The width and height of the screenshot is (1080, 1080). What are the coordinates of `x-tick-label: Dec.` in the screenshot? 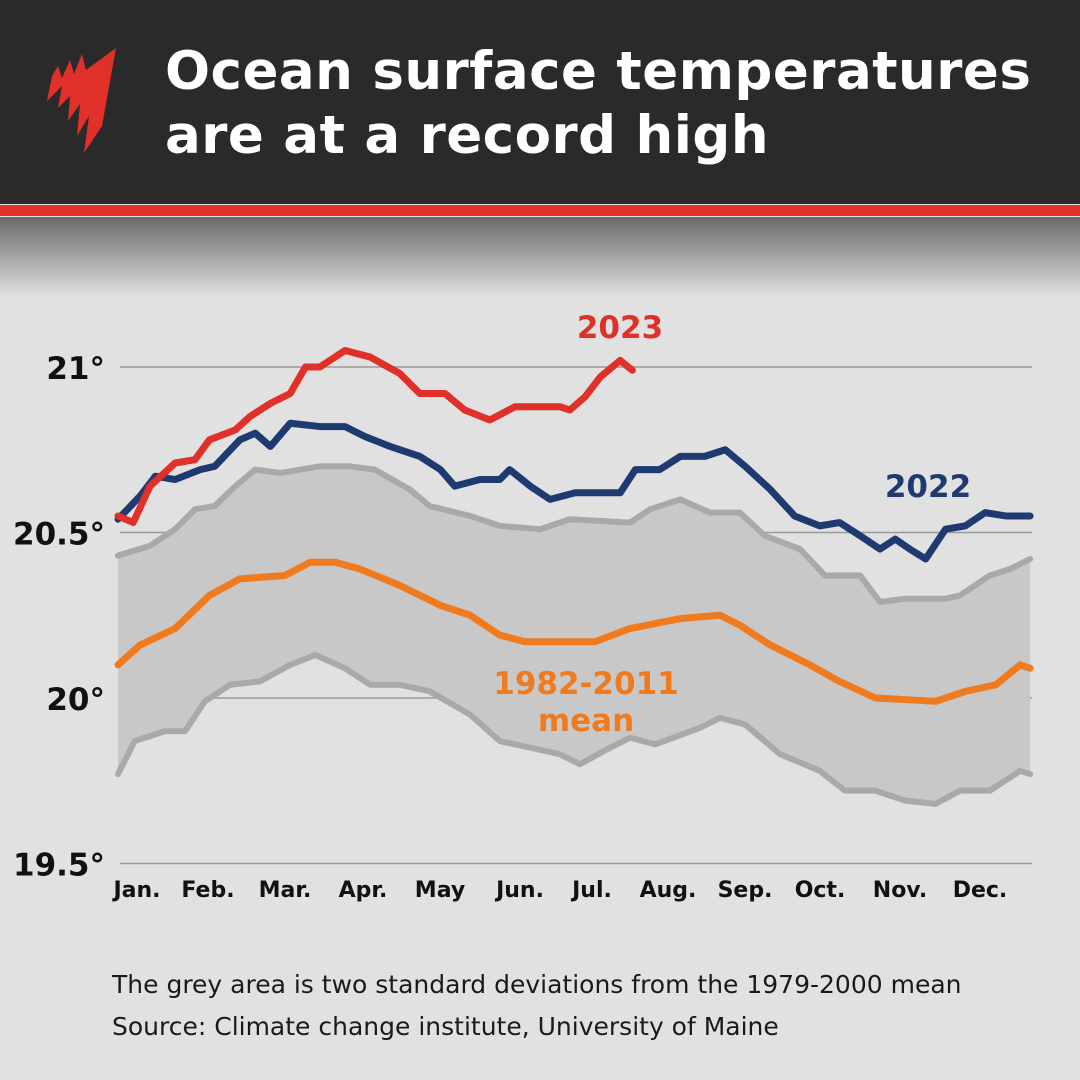 It's located at (980, 890).